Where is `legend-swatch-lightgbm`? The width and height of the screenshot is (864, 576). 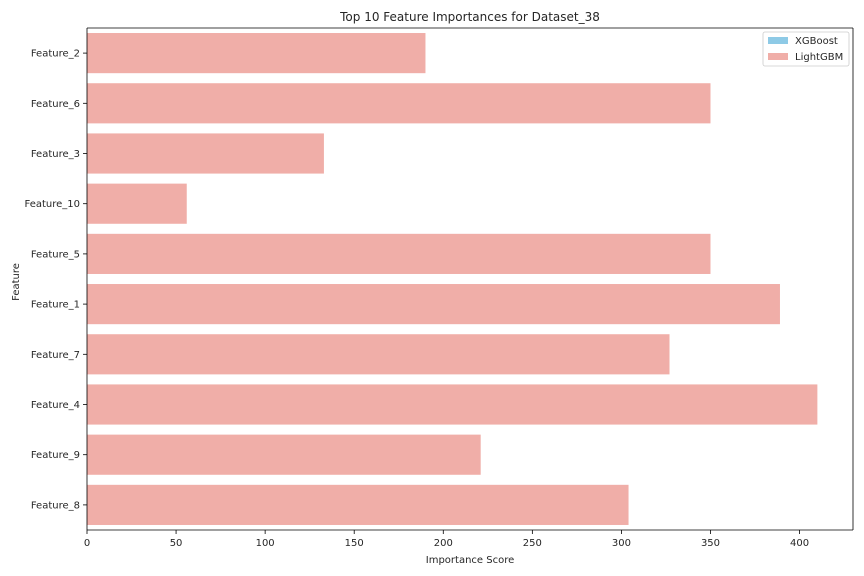 legend-swatch-lightgbm is located at coordinates (778, 56).